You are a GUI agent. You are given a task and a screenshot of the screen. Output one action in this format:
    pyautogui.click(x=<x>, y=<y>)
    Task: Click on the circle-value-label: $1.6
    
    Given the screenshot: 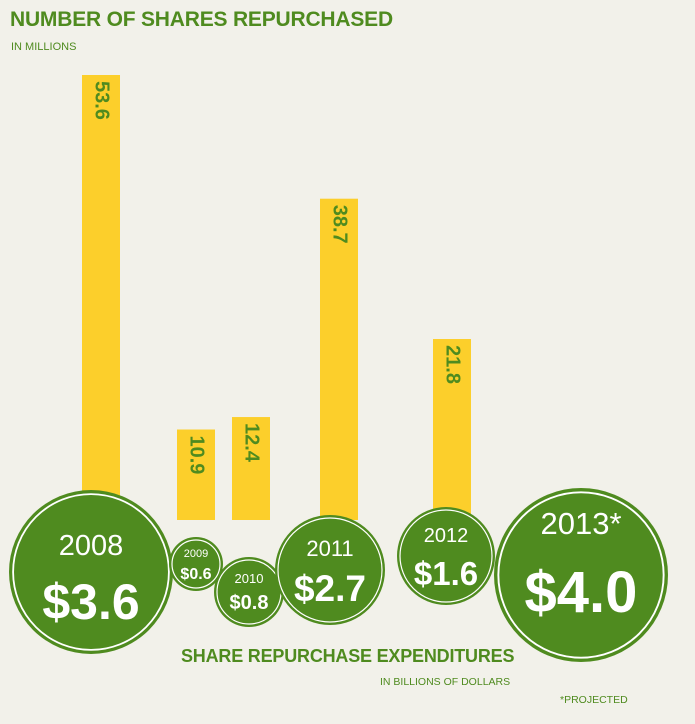 What is the action you would take?
    pyautogui.click(x=446, y=573)
    